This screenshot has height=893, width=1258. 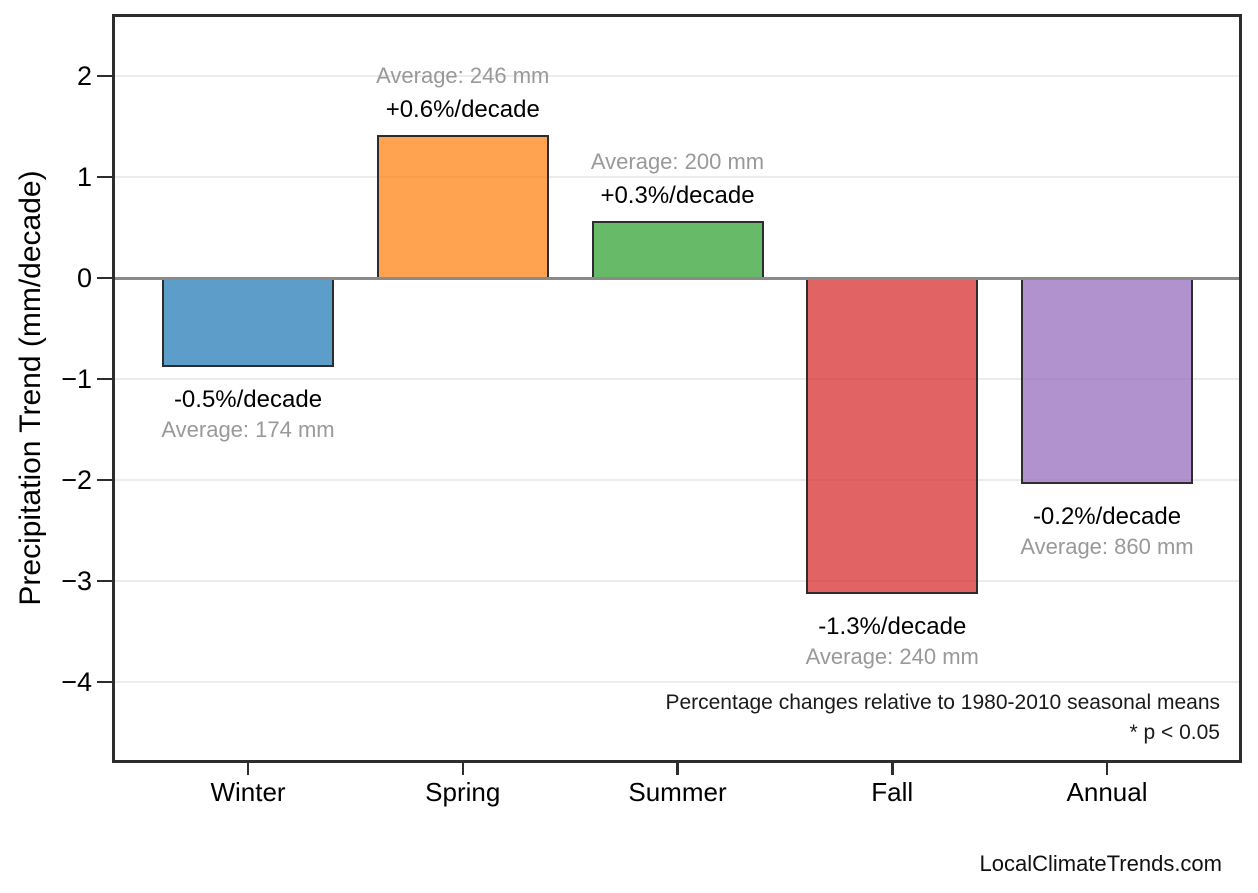 What do you see at coordinates (104, 379) in the screenshot?
I see `y-tick--1` at bounding box center [104, 379].